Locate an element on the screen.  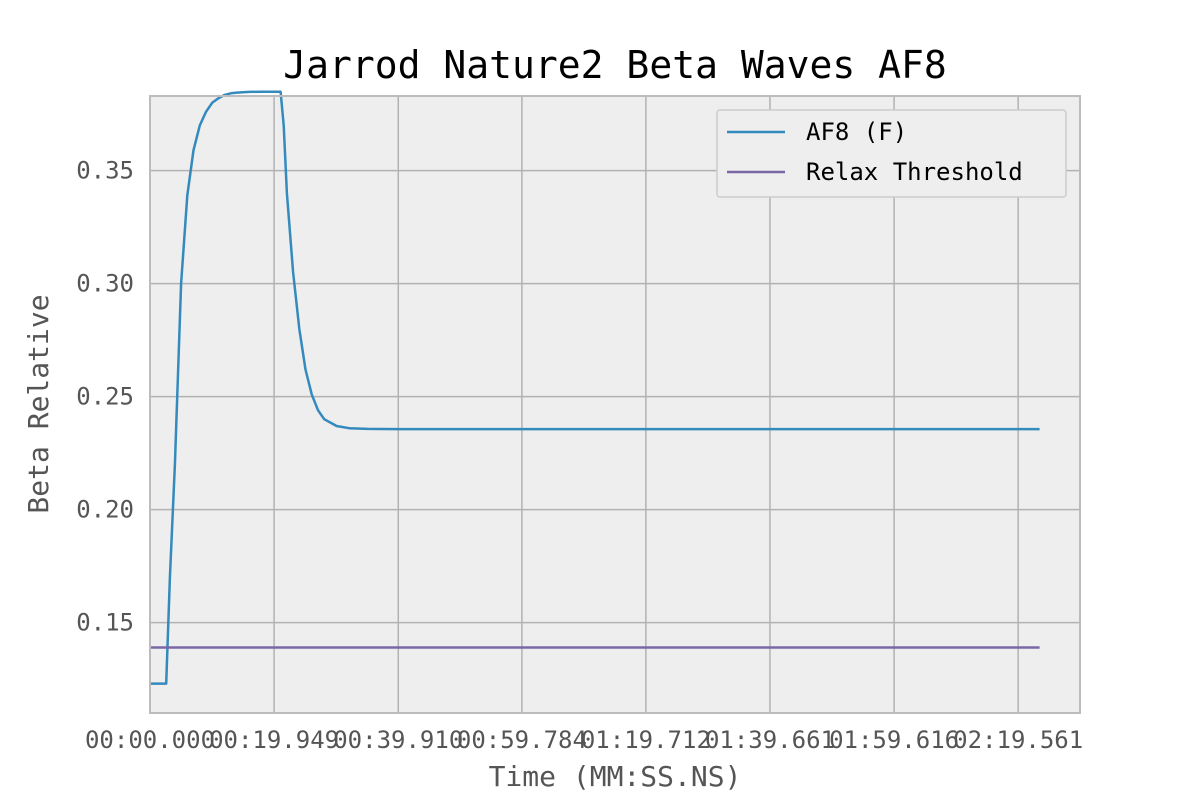
y-tick-label: 0.15 is located at coordinates (105, 623).